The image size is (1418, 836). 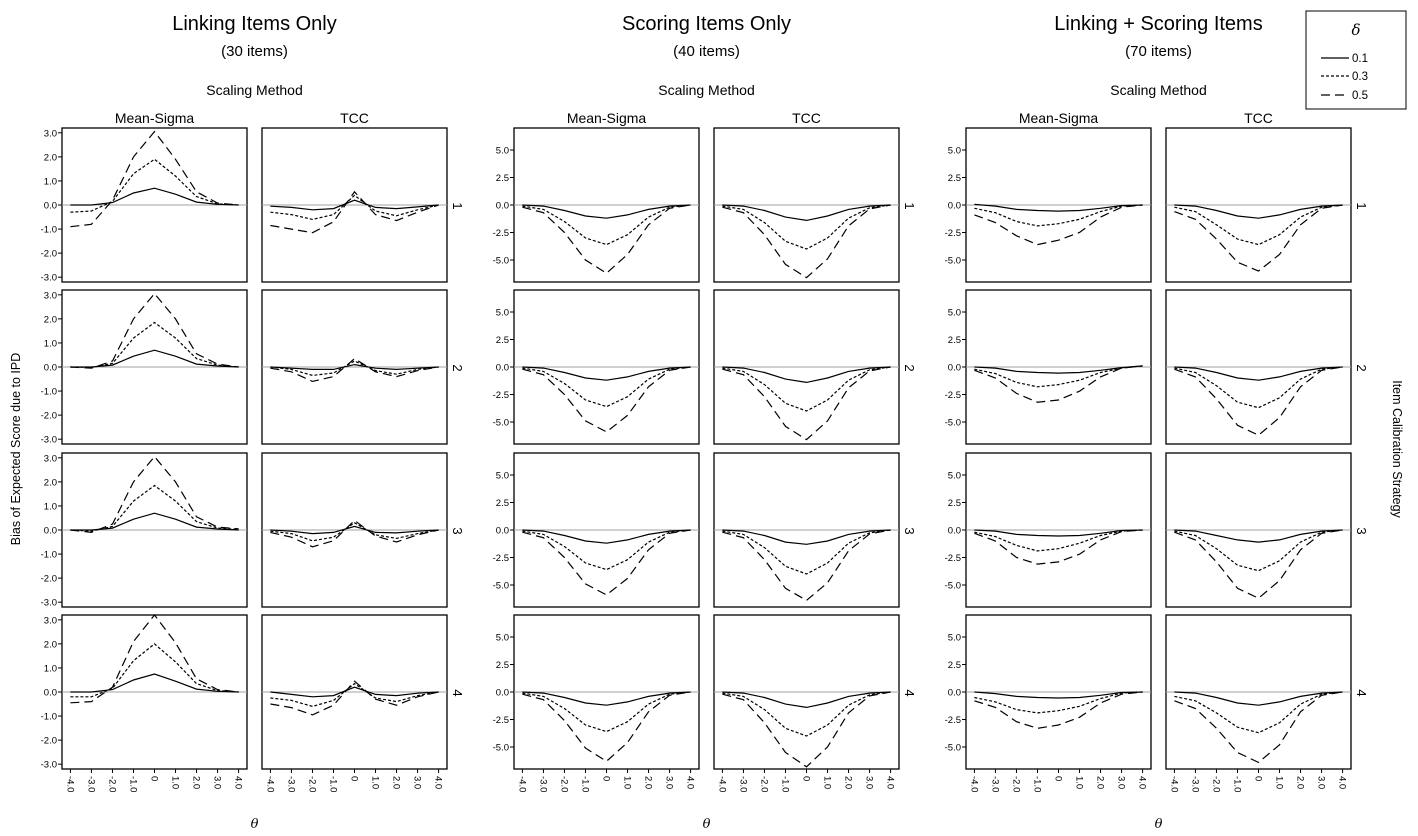 What do you see at coordinates (909, 367) in the screenshot?
I see `row-facet-label: 2` at bounding box center [909, 367].